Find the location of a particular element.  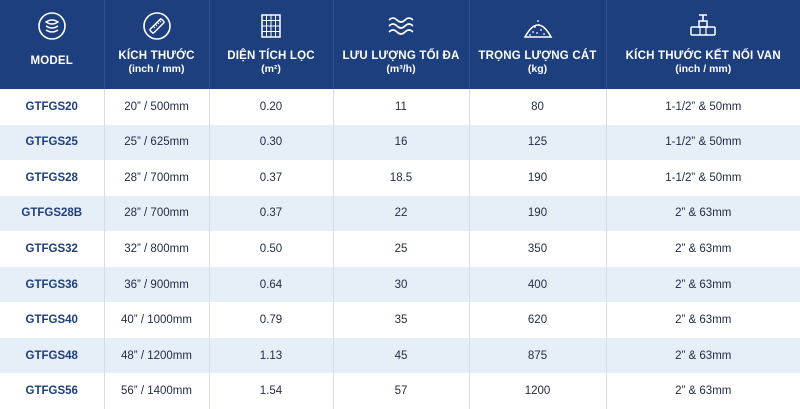

header-valve-label: KÍCH THƯỚC KẾT NỐI VAN is located at coordinates (703, 56).